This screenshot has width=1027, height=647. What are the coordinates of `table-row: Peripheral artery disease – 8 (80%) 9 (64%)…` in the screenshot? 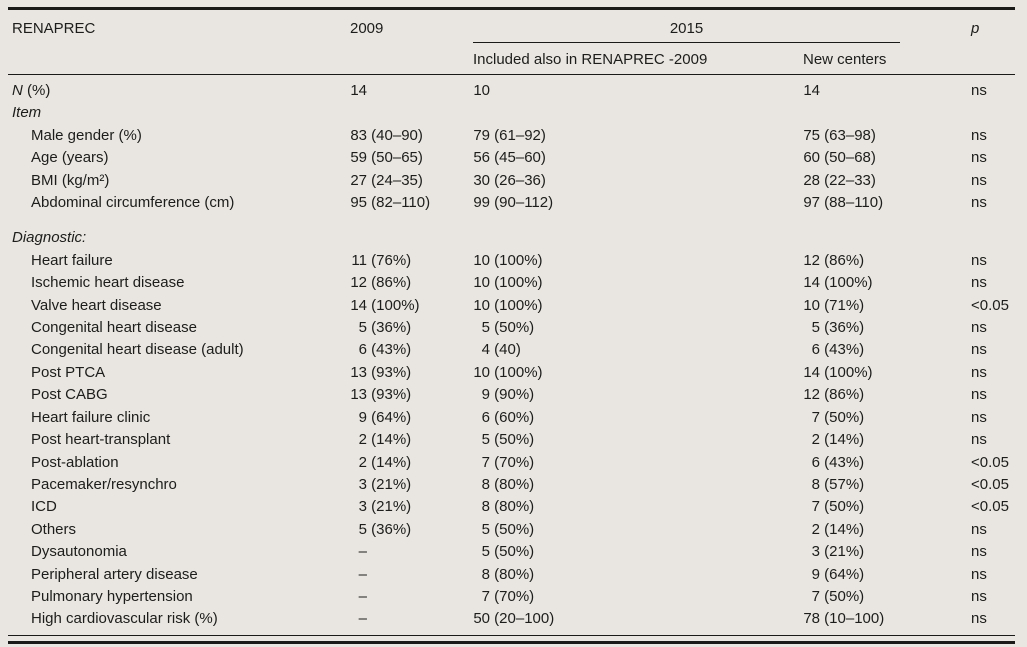 It's located at (511, 575).